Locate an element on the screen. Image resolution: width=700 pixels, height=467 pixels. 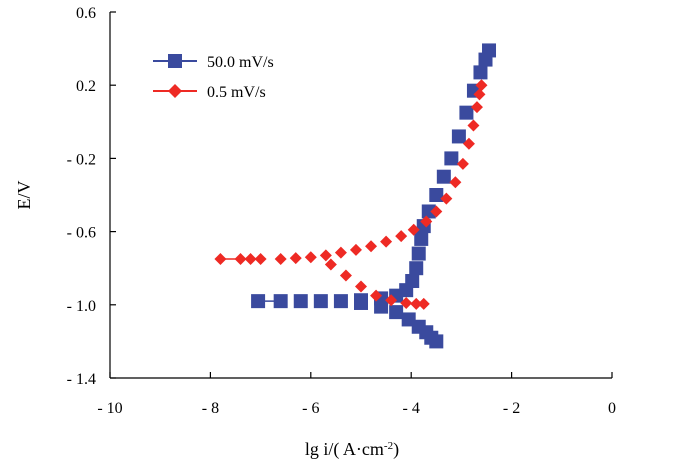
y-axis-title: E/V is located at coordinates (24, 195).